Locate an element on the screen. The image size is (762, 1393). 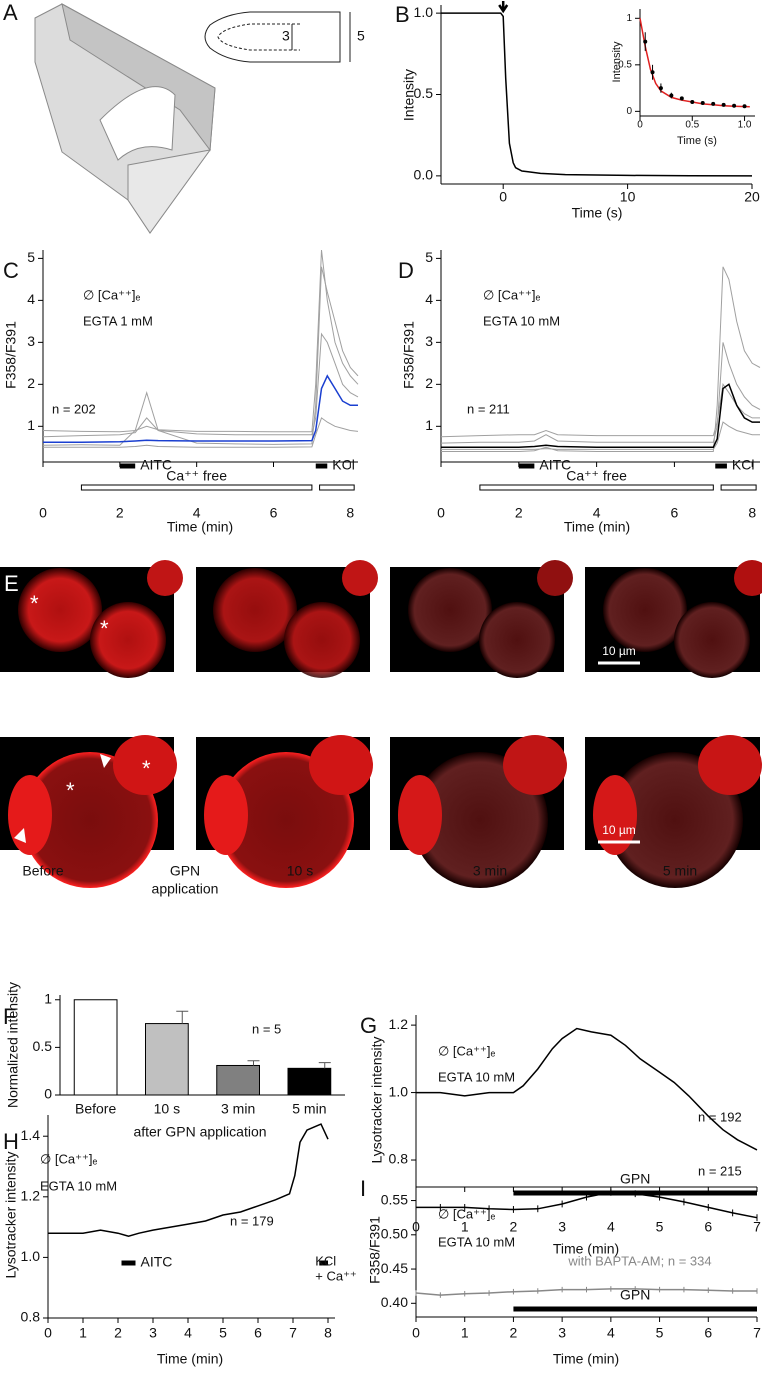
x-tick-label: 1.0 is located at coordinates (745, 125).